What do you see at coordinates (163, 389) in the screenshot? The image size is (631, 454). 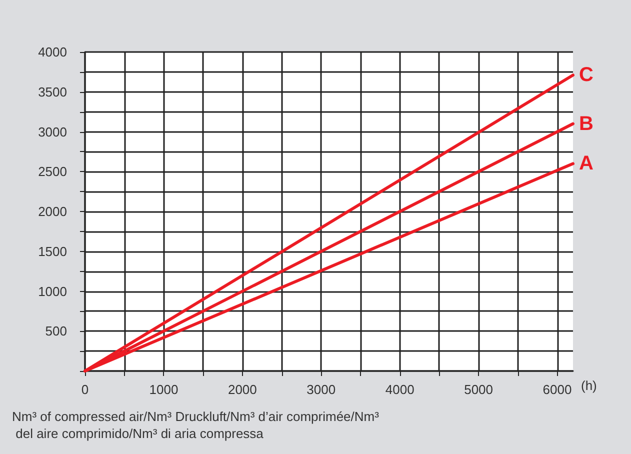 I see `x-tick-label: 1000` at bounding box center [163, 389].